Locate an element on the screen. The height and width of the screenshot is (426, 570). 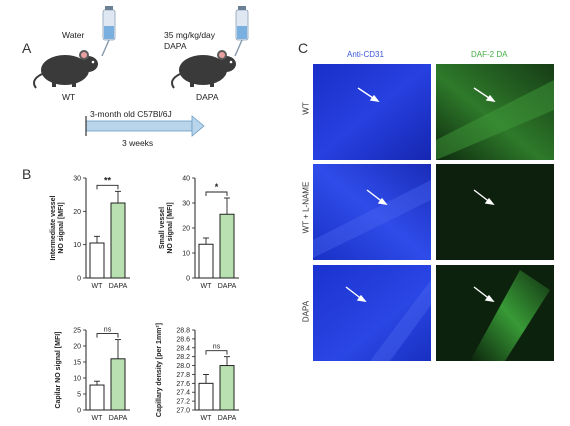
y-tick-label: 5 is located at coordinates (79, 395).